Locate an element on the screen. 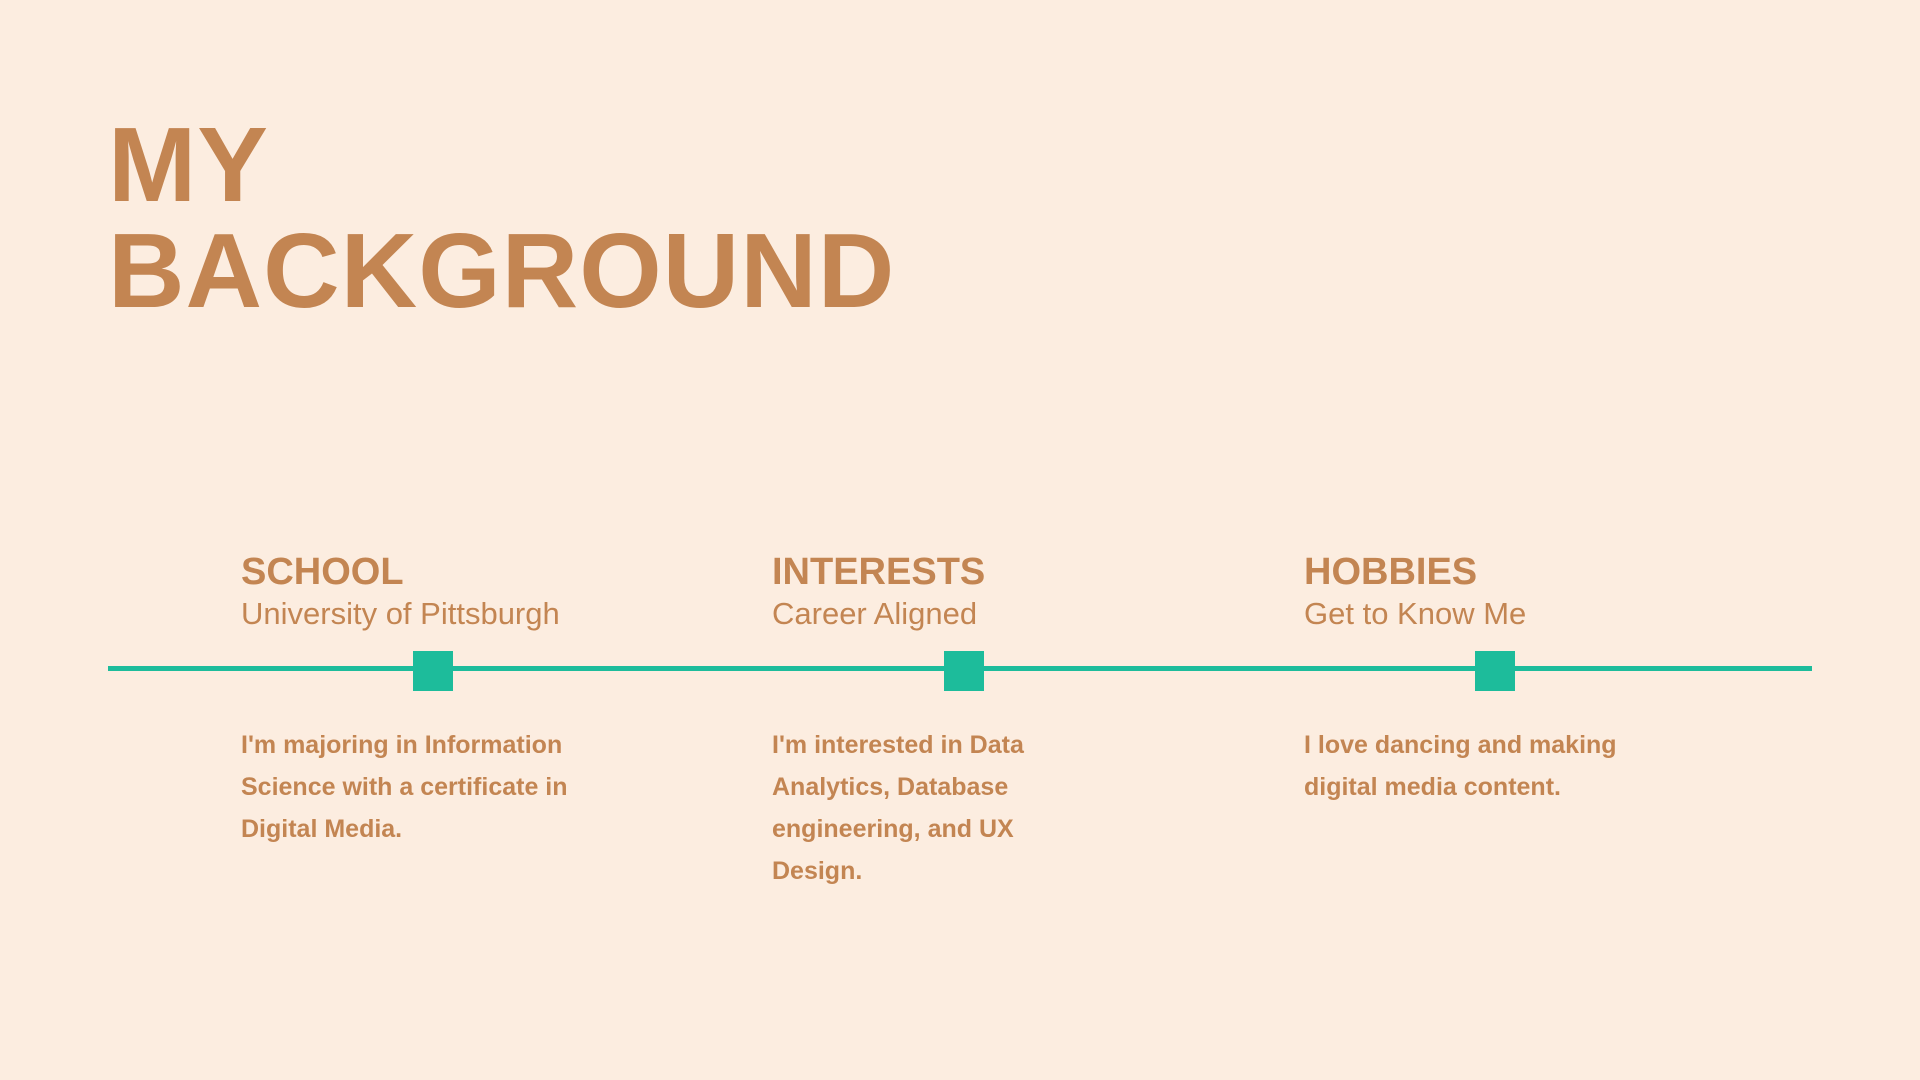 The image size is (1920, 1080). school-subheading: University of Pittsburgh is located at coordinates (400, 613).